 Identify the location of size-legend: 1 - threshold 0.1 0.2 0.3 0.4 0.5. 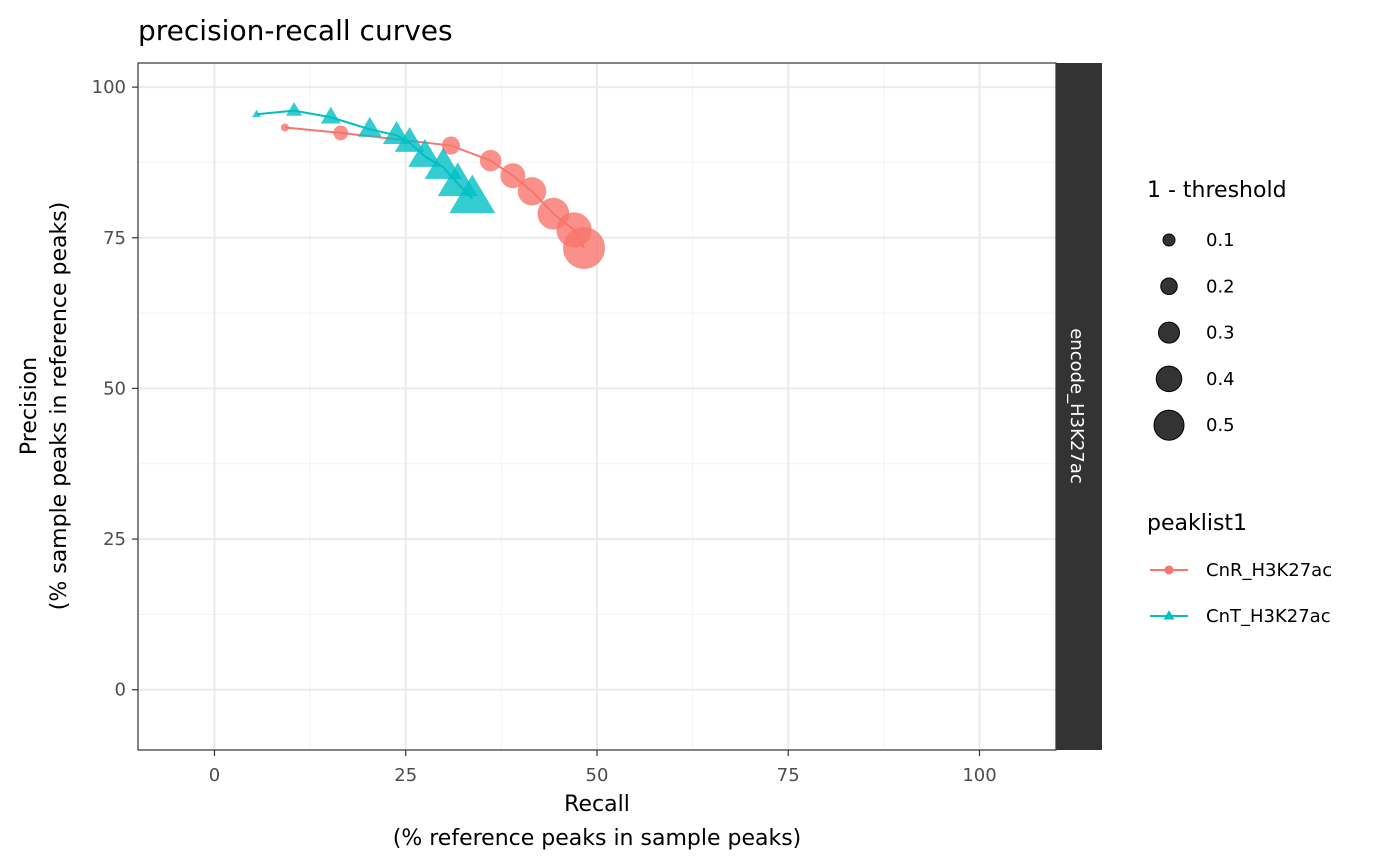
(1217, 309).